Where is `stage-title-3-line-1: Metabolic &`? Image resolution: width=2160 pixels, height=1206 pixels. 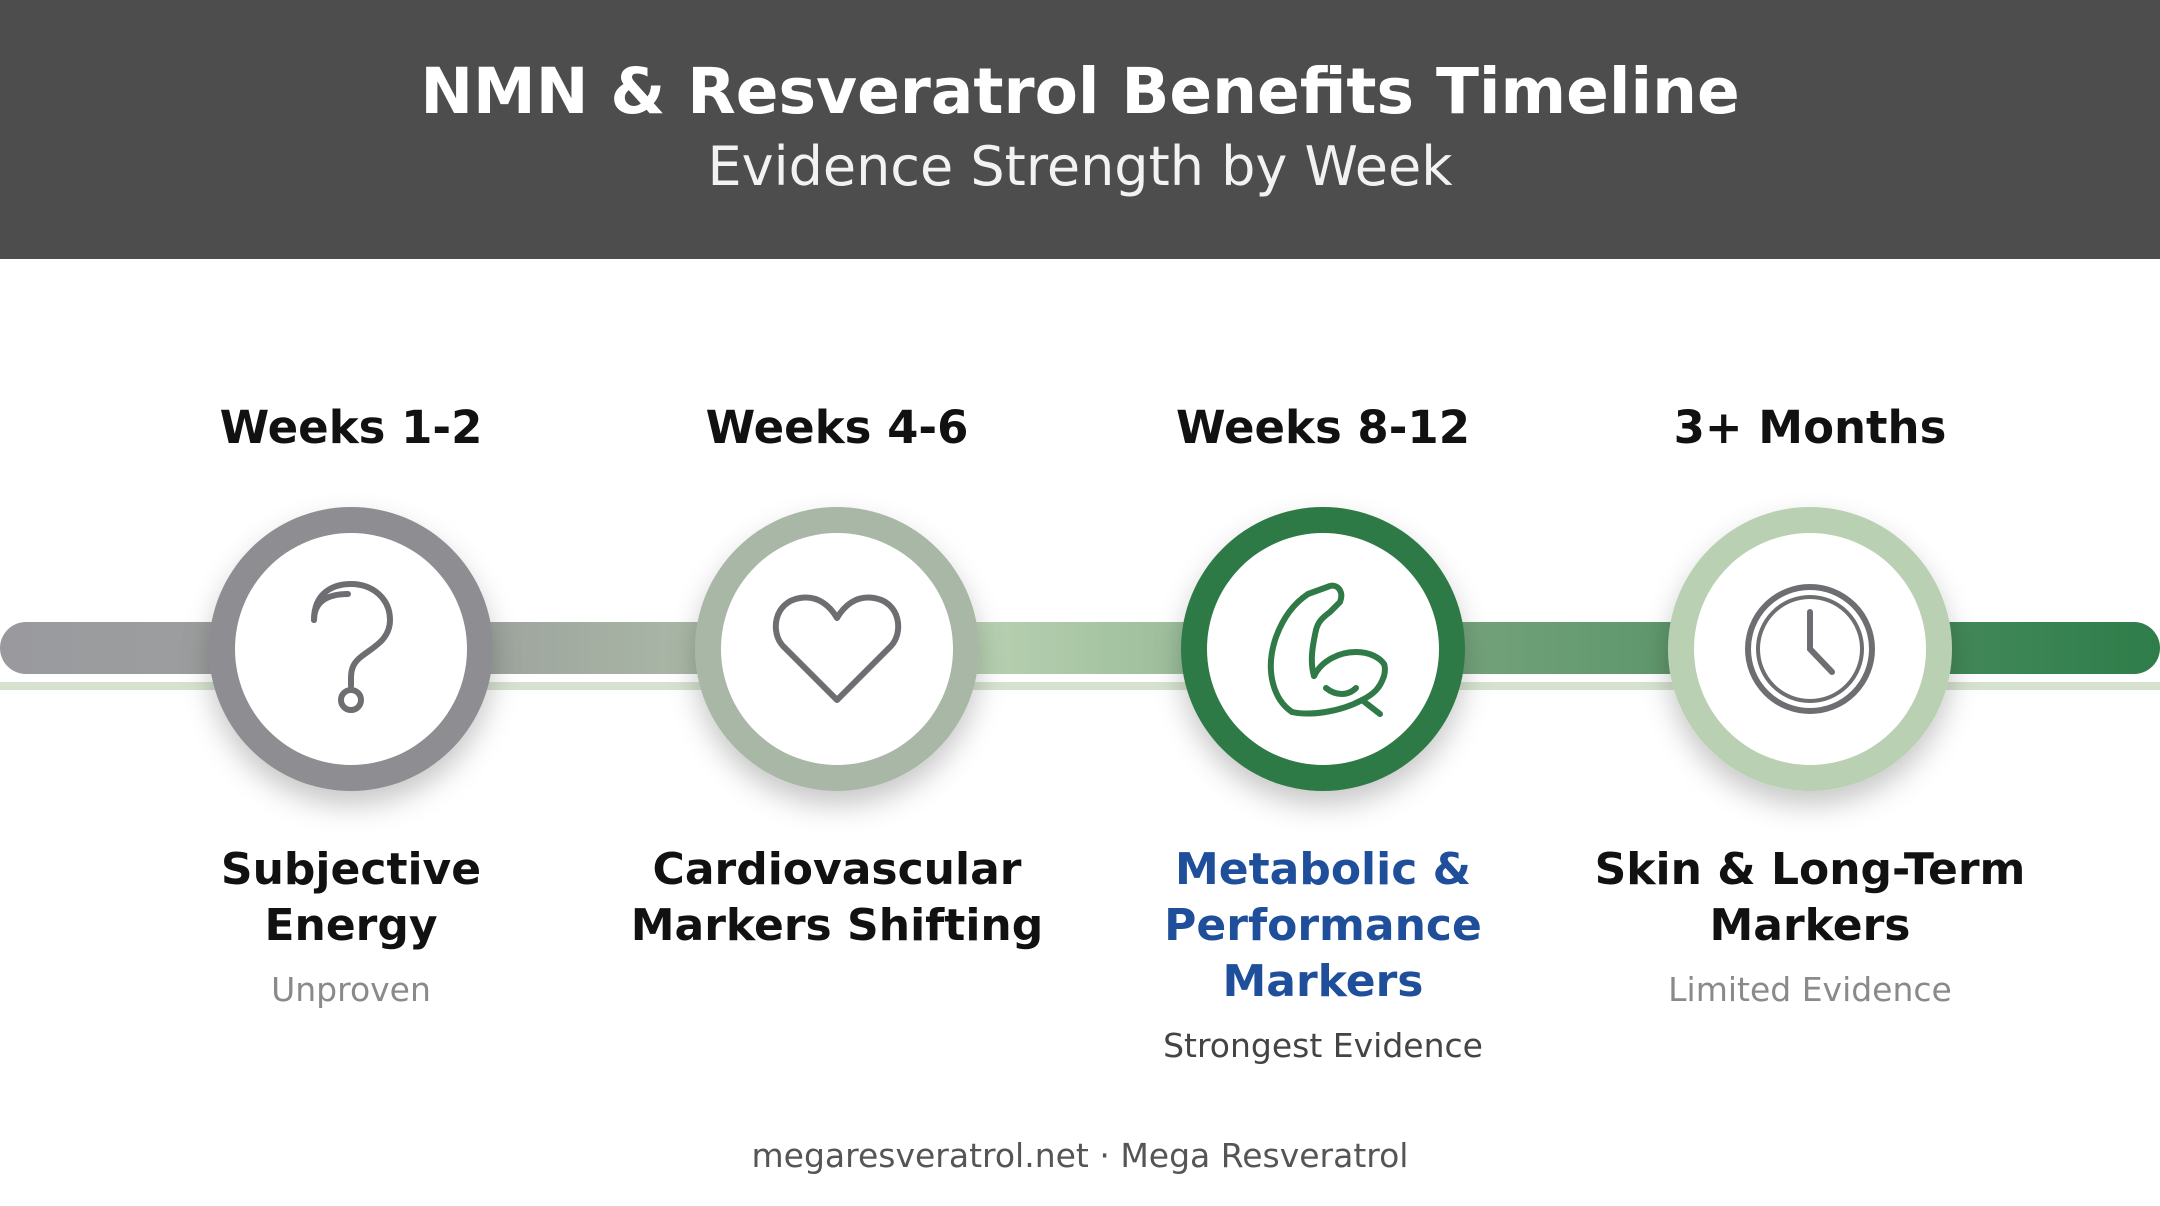
stage-title-3-line-1: Metabolic & is located at coordinates (1322, 869).